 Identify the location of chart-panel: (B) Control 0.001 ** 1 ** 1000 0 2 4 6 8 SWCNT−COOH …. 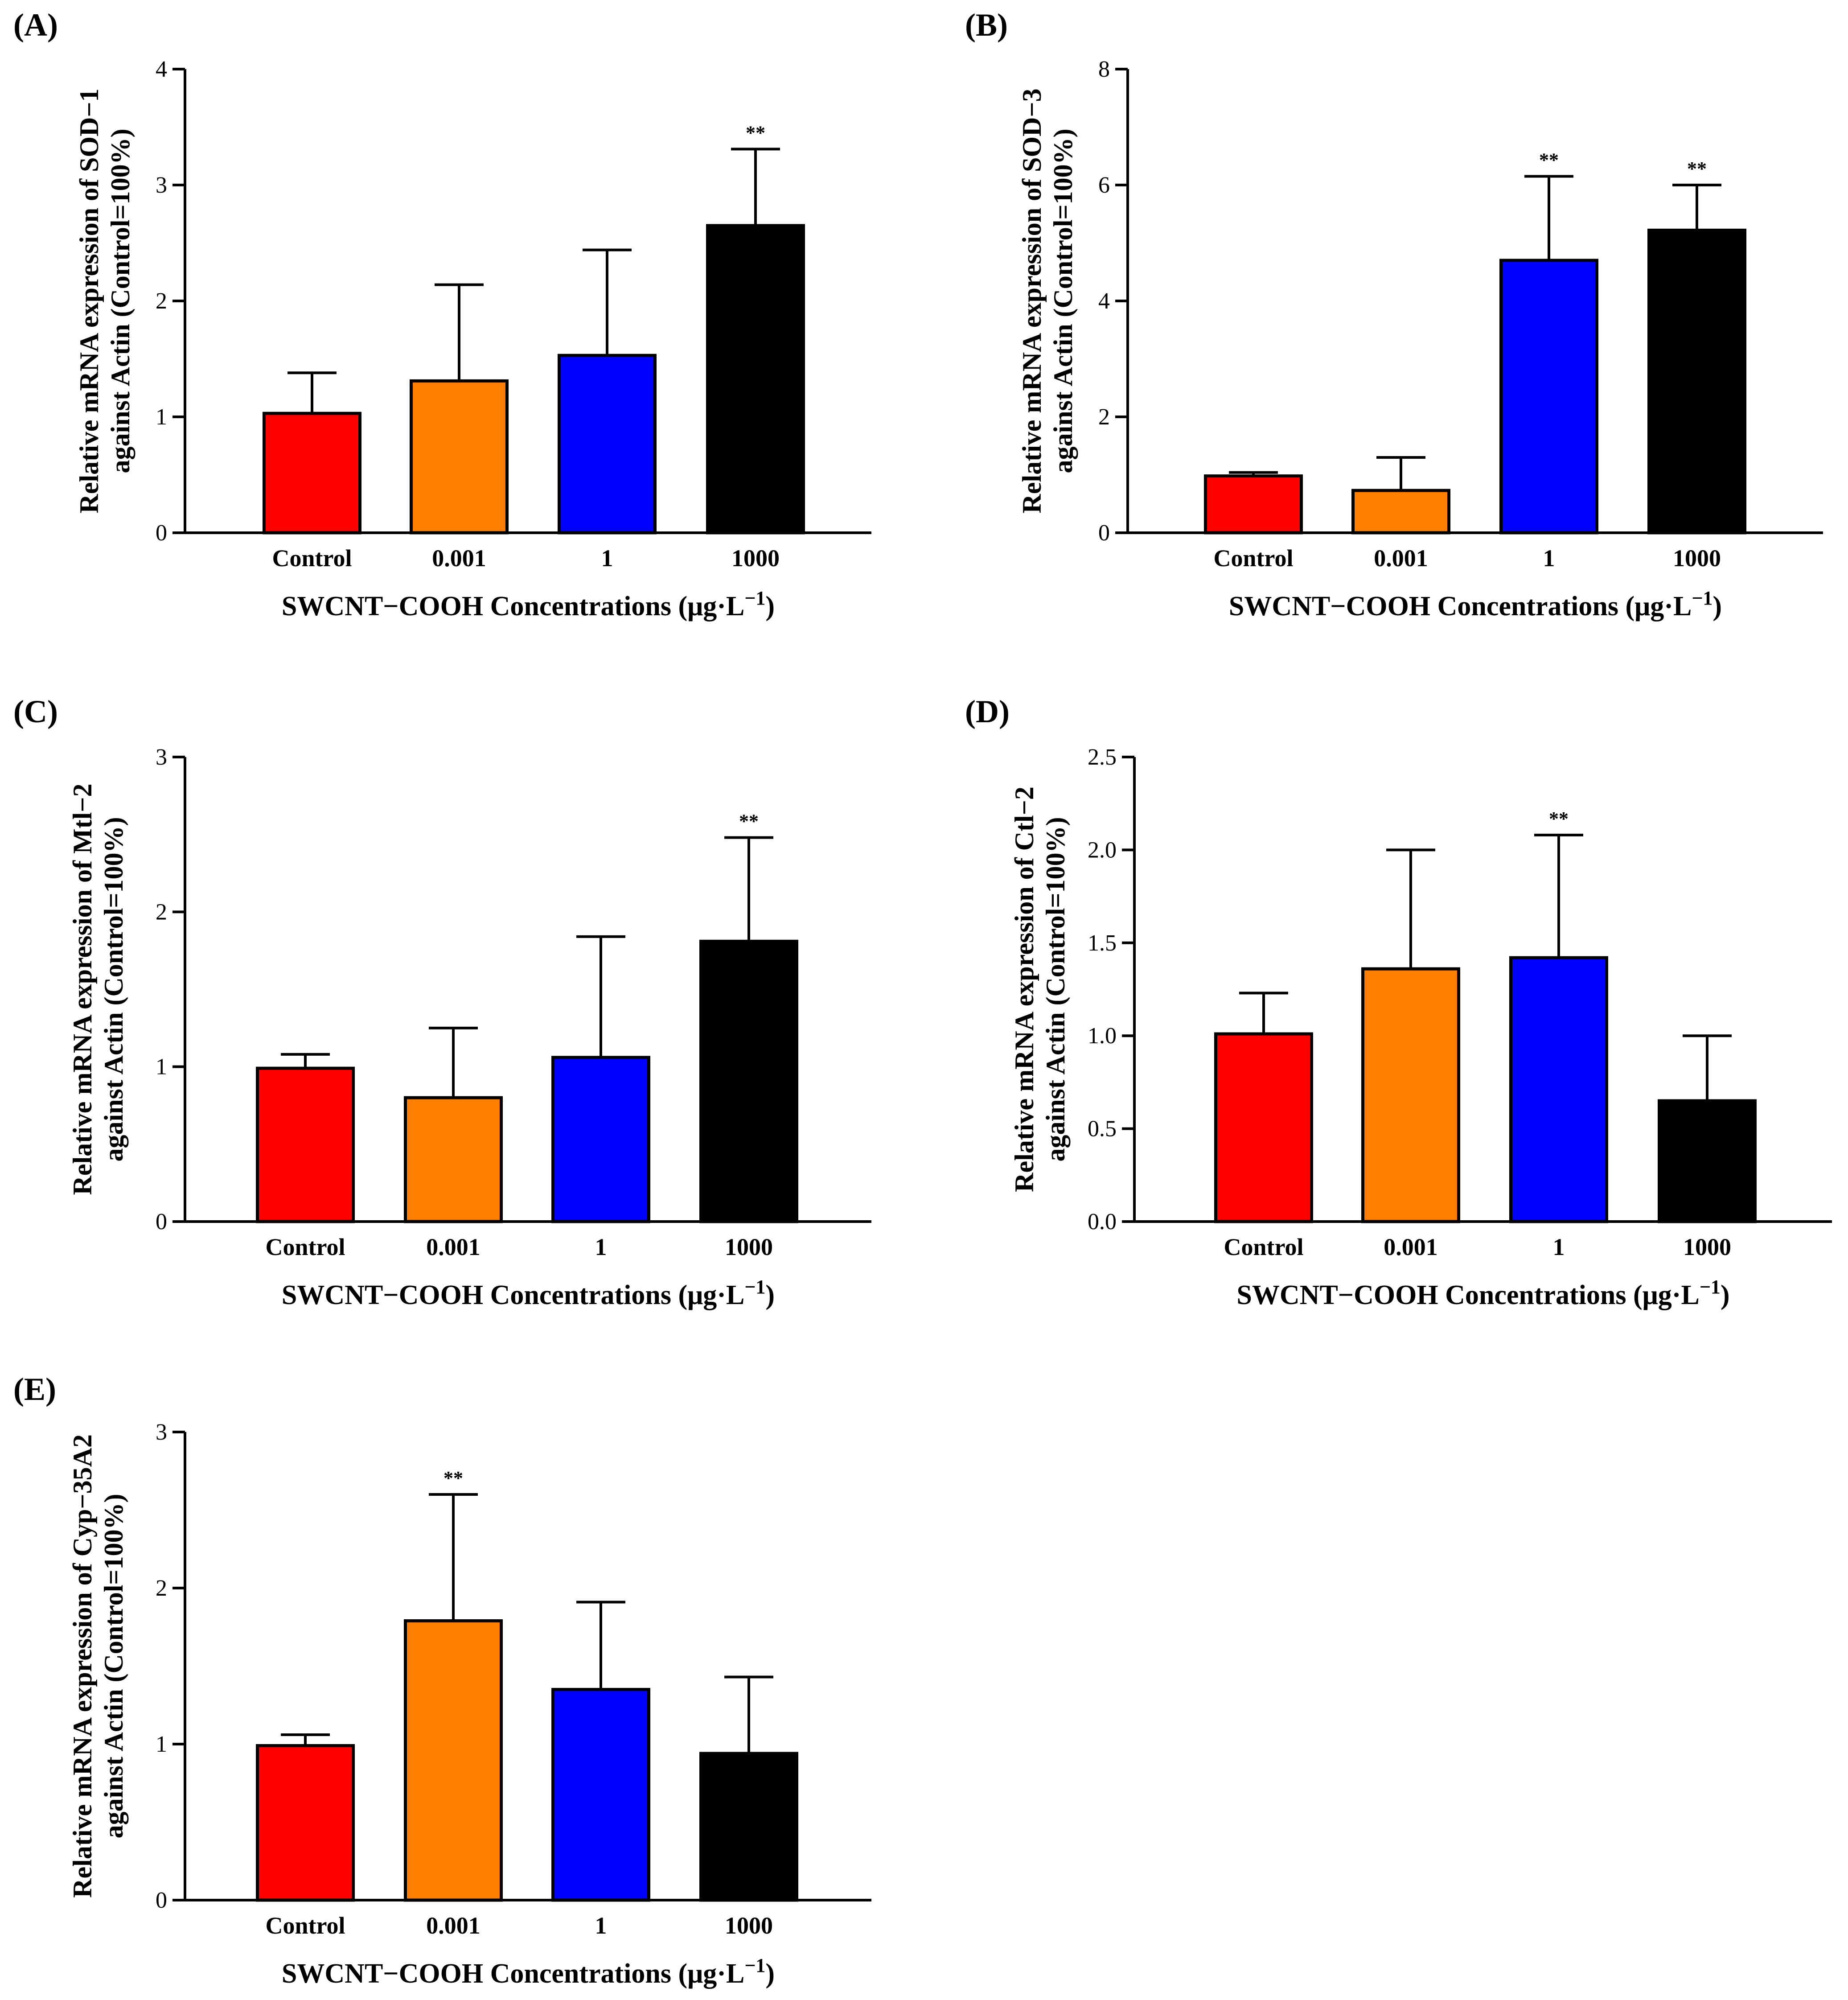
(1394, 314).